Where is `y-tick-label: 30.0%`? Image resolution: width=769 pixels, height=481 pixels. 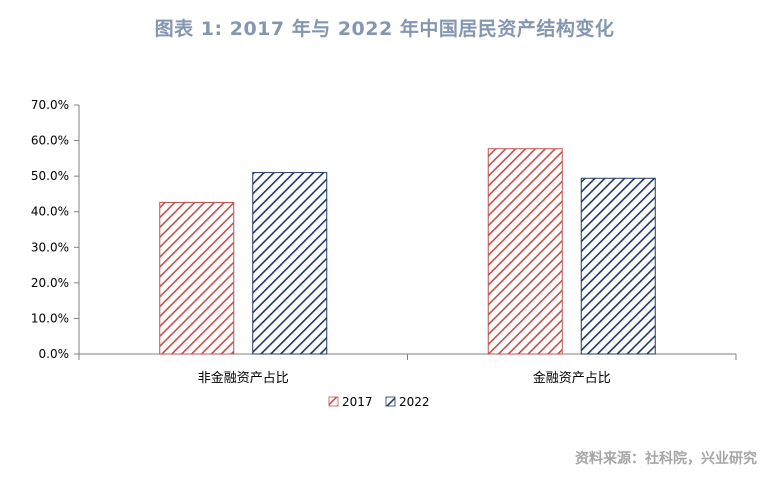 y-tick-label: 30.0% is located at coordinates (50, 247).